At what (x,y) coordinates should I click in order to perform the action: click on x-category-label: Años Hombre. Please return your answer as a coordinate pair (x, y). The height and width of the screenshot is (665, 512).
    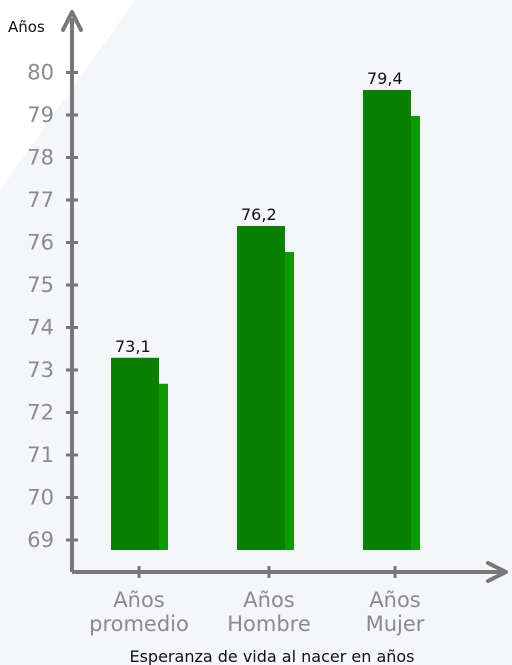
    Looking at the image, I should click on (269, 612).